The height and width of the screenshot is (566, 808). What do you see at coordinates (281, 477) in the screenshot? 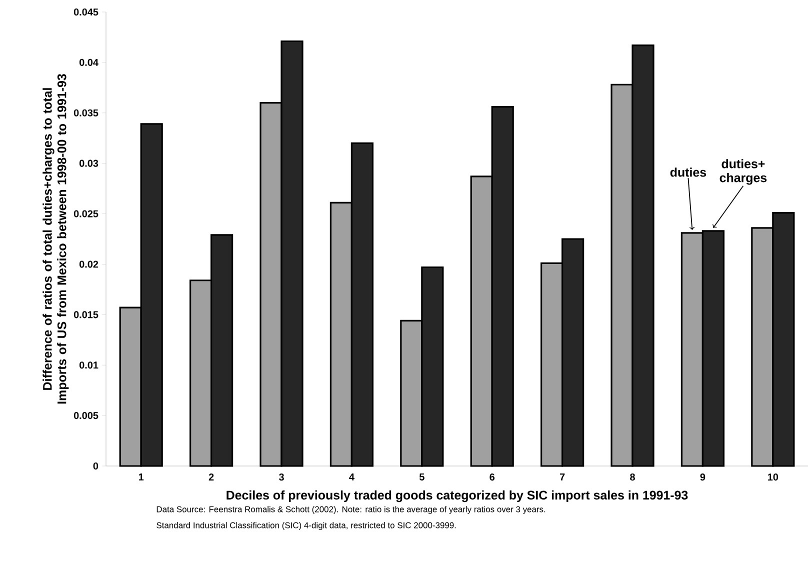
I see `x-tick-label: 3` at bounding box center [281, 477].